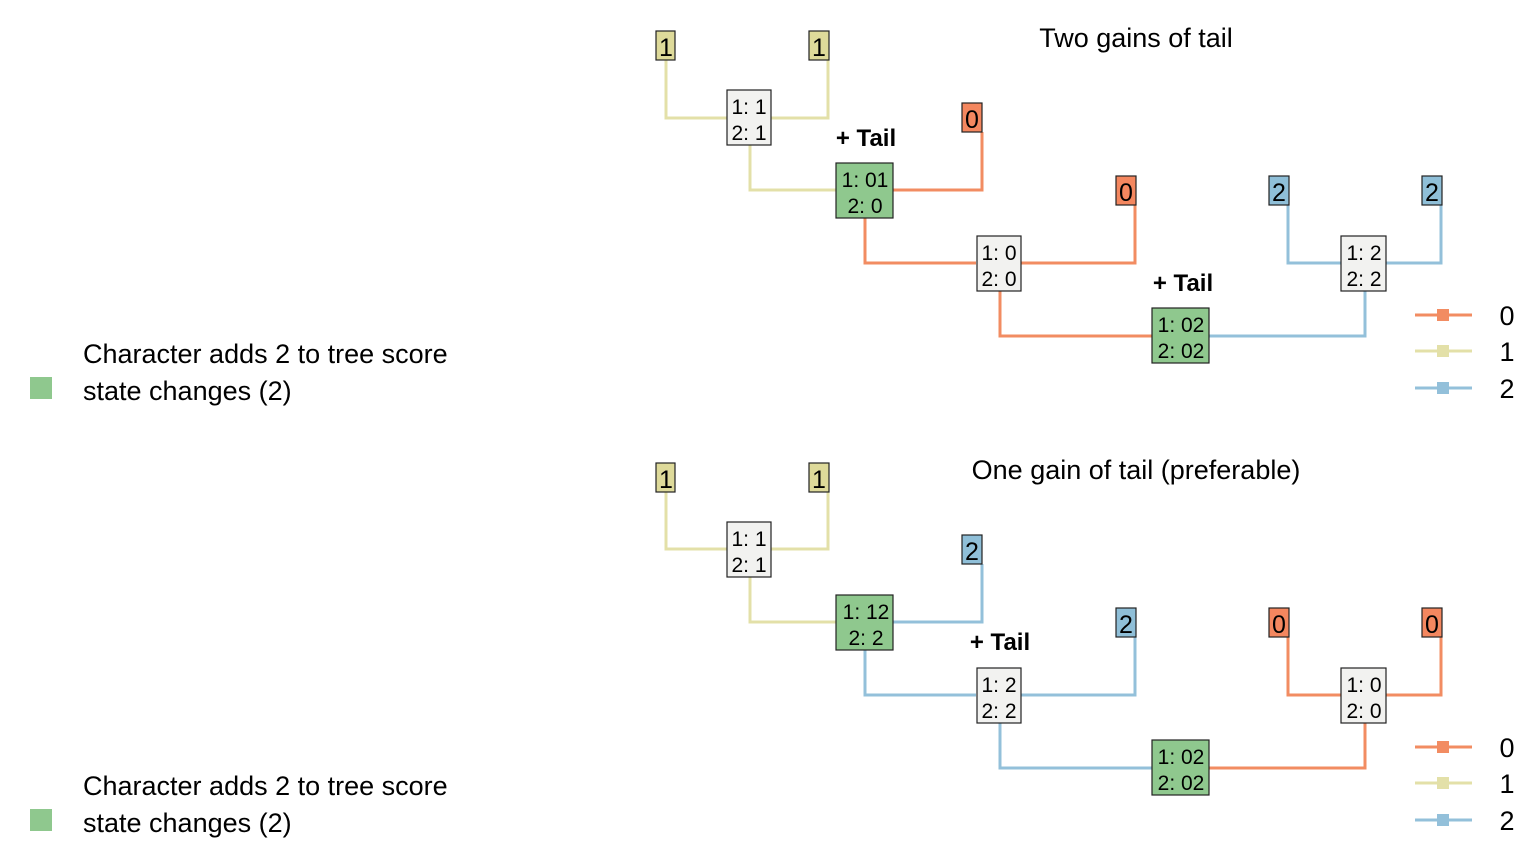 The height and width of the screenshot is (864, 1536). I want to click on panel-title: One gain of tail (preferable), so click(1136, 470).